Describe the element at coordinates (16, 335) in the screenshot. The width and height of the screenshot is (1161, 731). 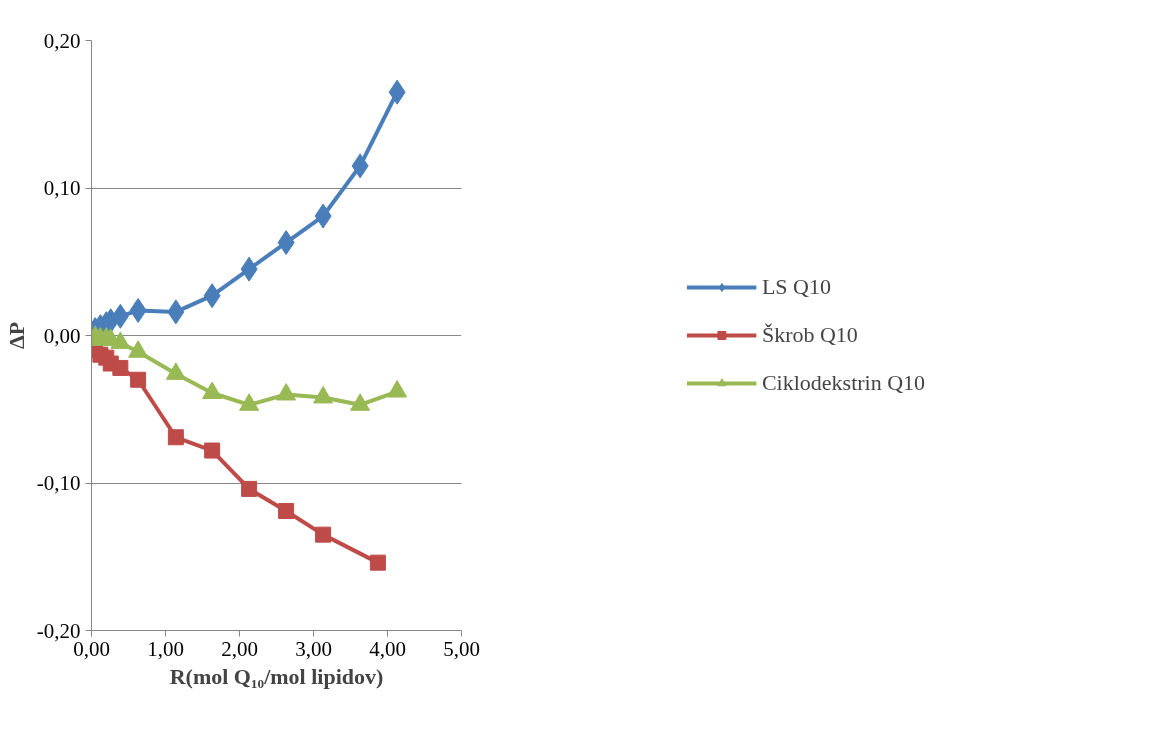
I see `y-axis-title: ΔP` at that location.